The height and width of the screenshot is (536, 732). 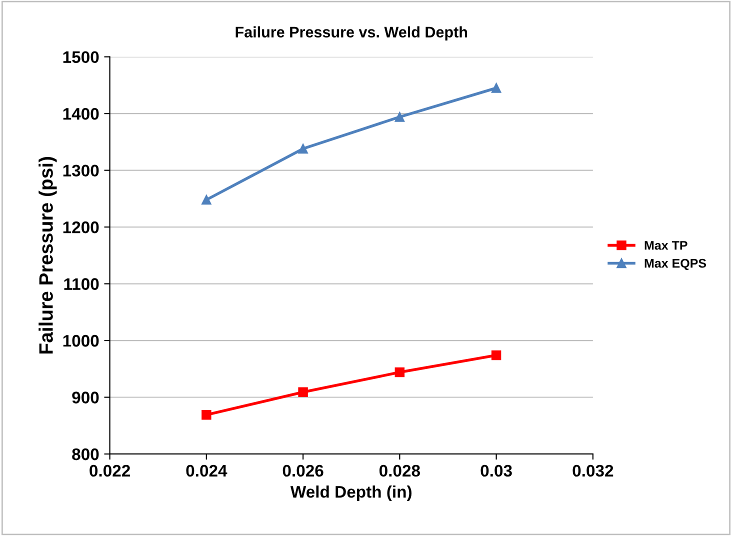 I want to click on x-tick-label: 0.032, so click(x=593, y=470).